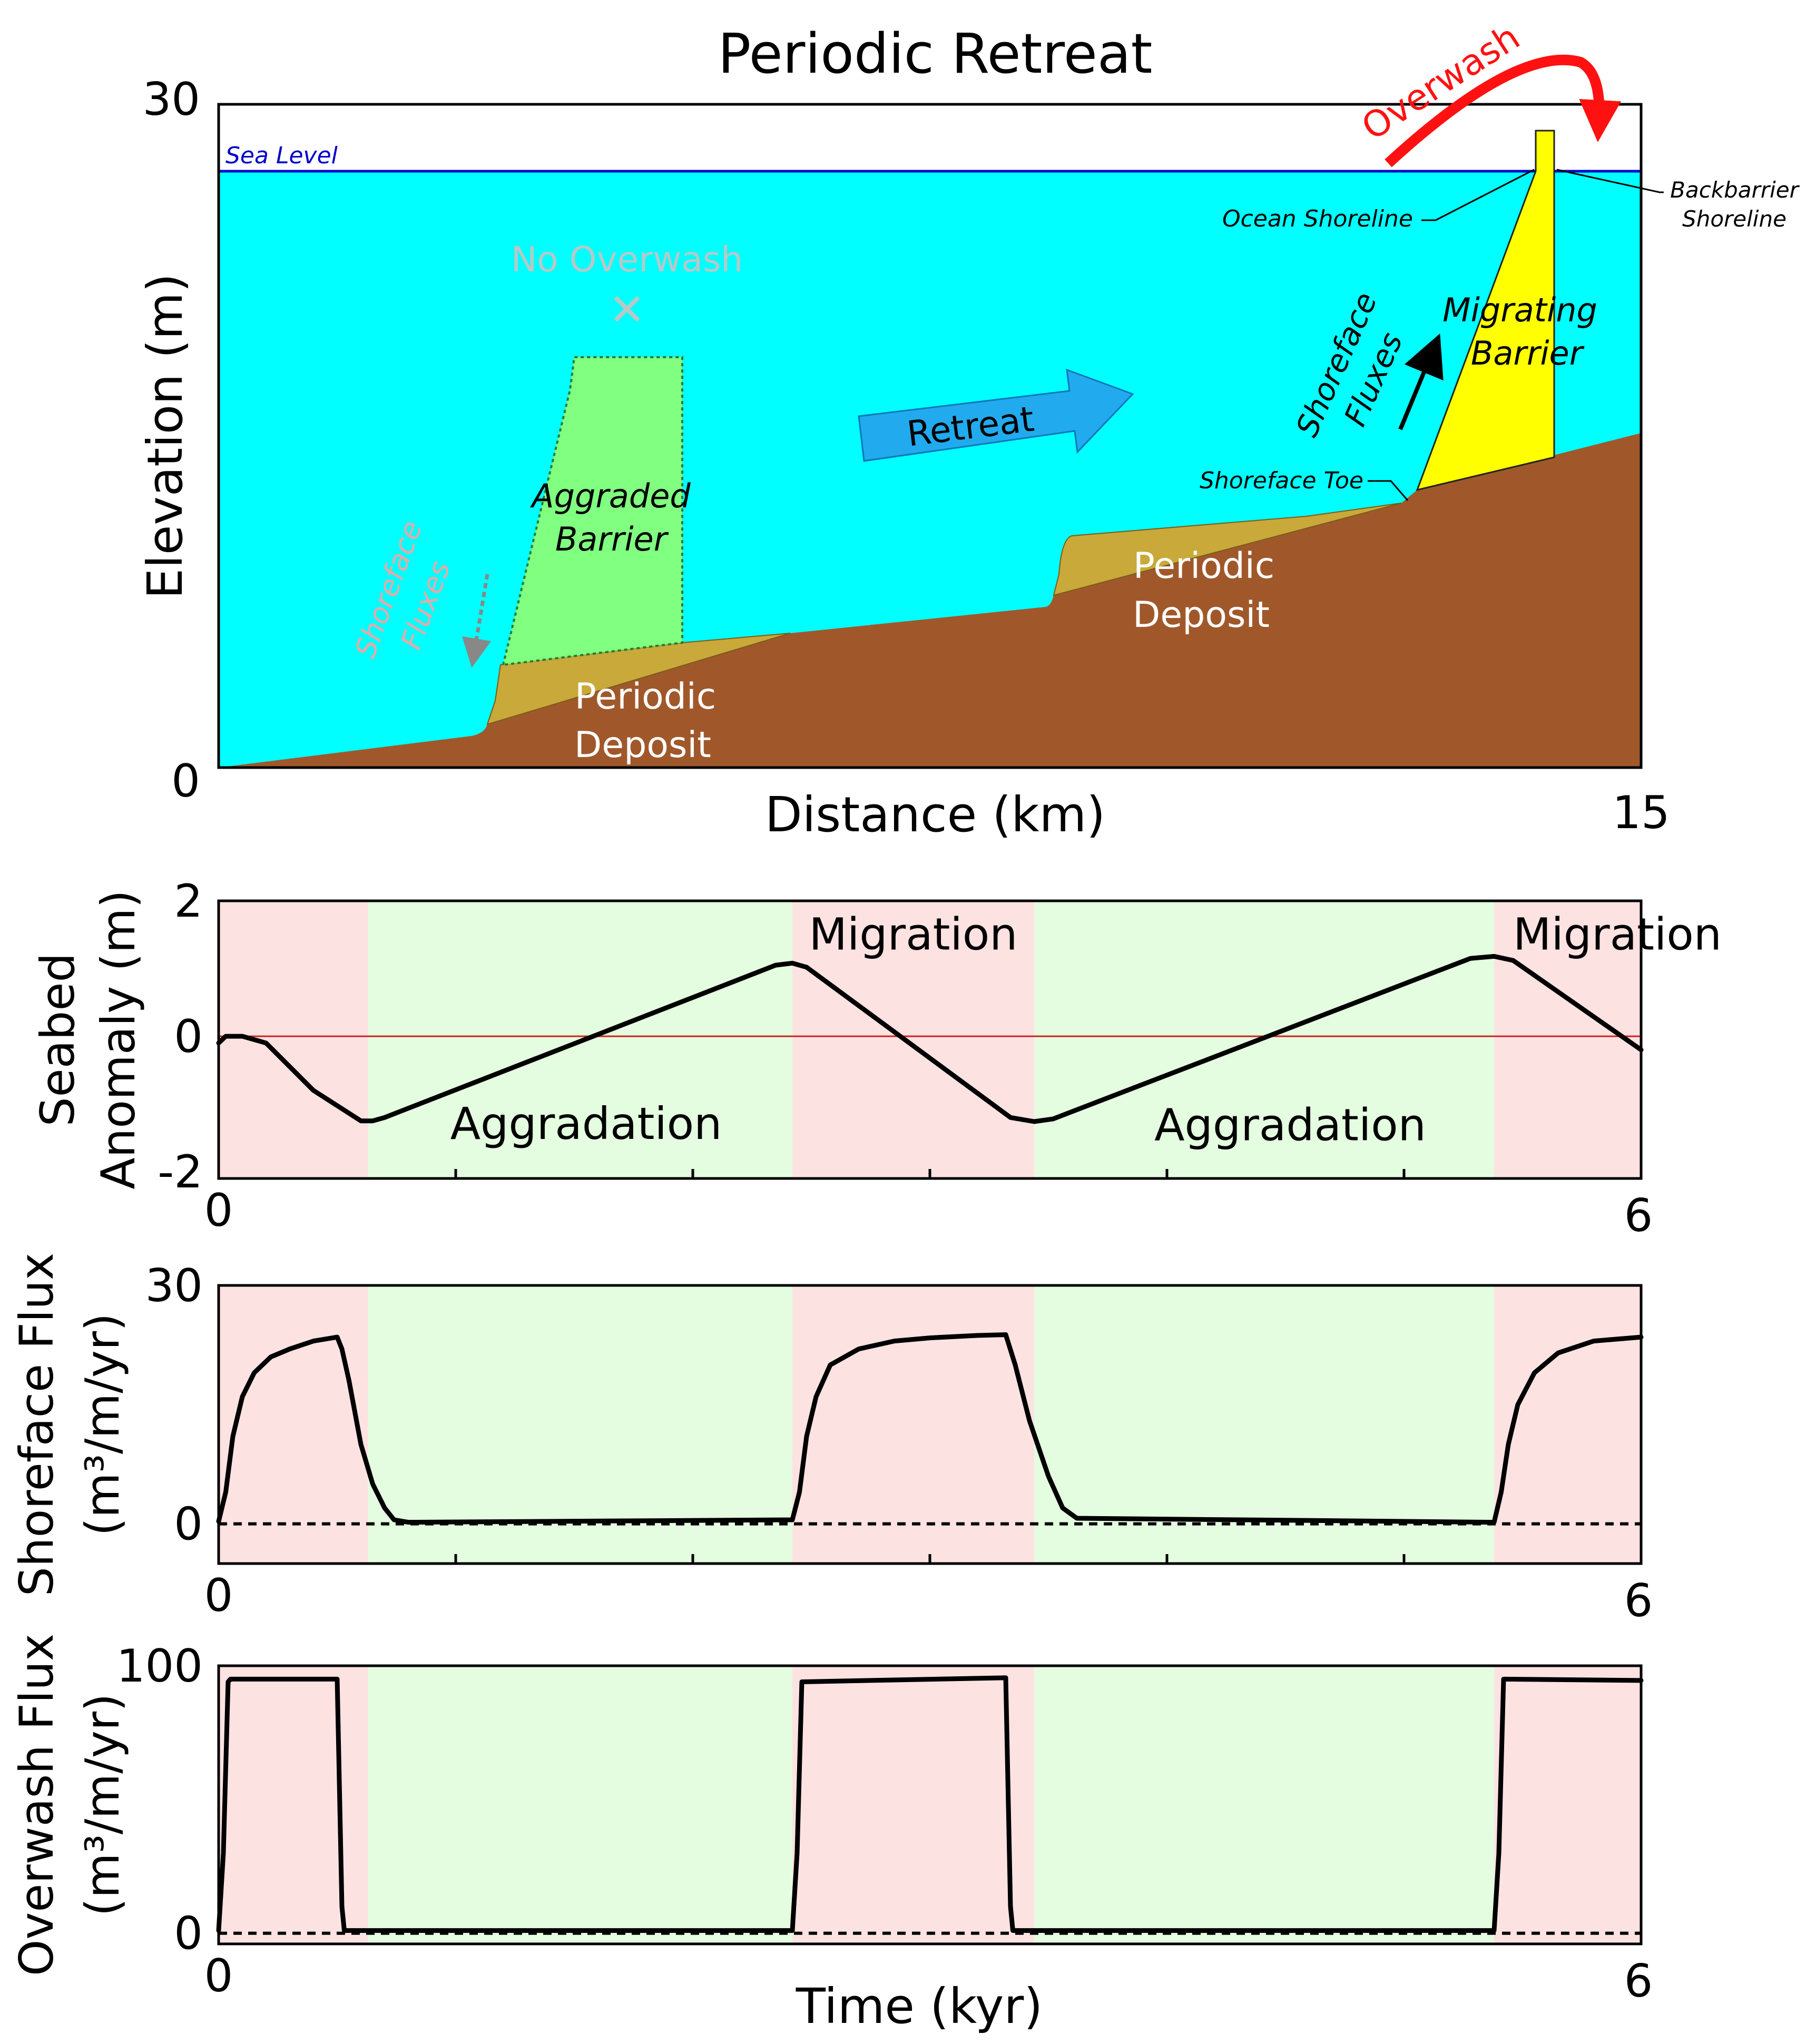  What do you see at coordinates (1641, 813) in the screenshot?
I see `distance-tick-right: 15` at bounding box center [1641, 813].